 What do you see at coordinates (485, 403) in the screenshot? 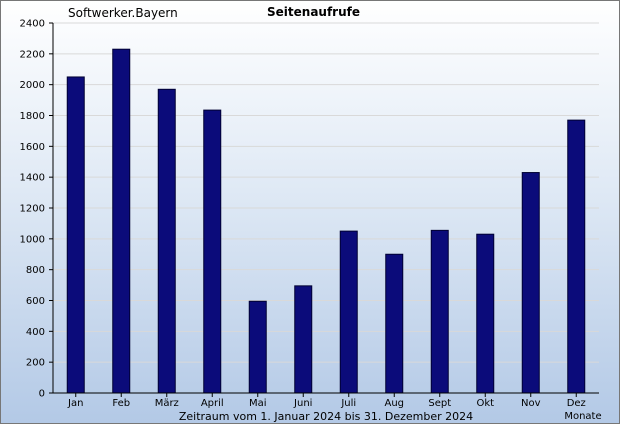
I see `x-tick-label: Okt` at bounding box center [485, 403].